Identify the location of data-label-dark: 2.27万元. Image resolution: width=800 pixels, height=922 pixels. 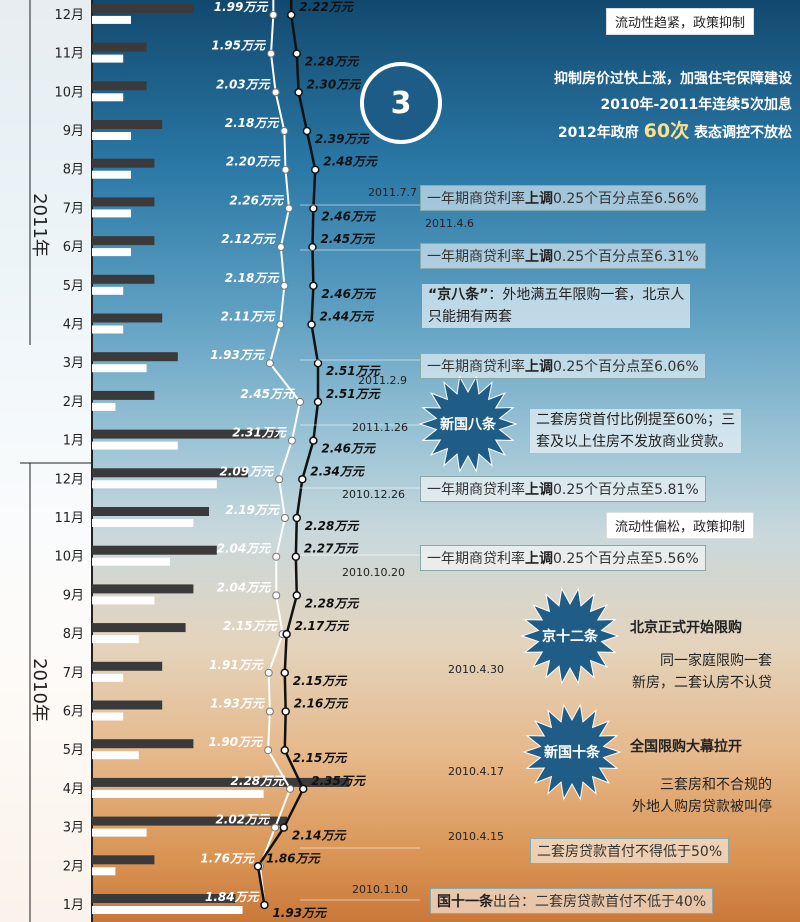
(332, 549).